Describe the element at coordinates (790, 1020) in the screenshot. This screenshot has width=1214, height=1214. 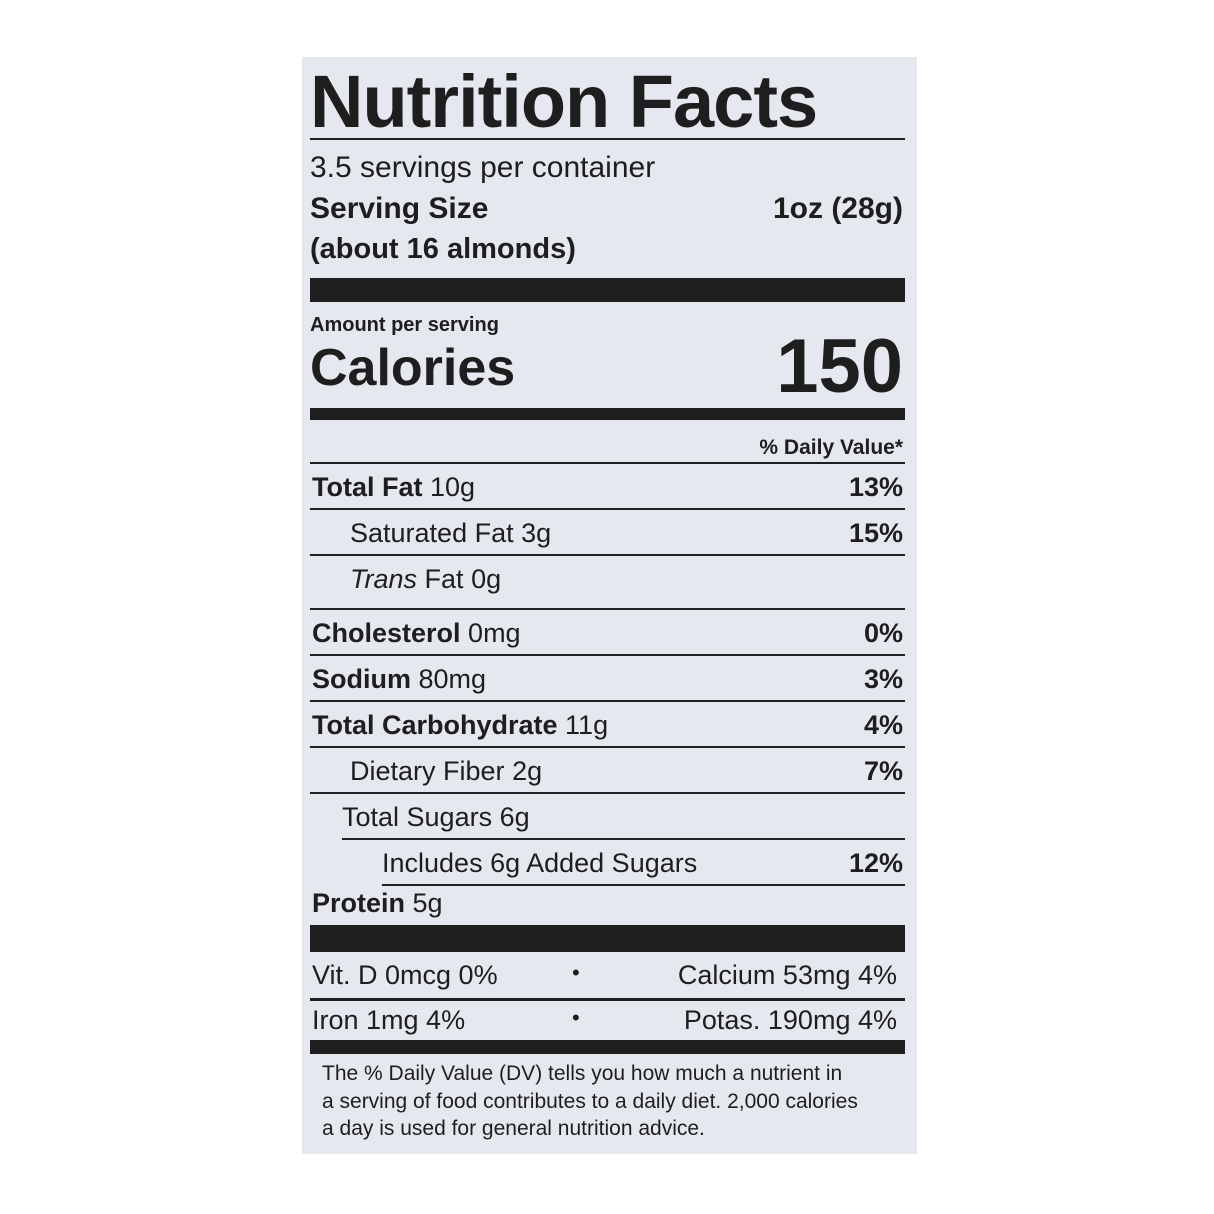
I see `micronutrient-potassium: Potas. 190mg 4%` at that location.